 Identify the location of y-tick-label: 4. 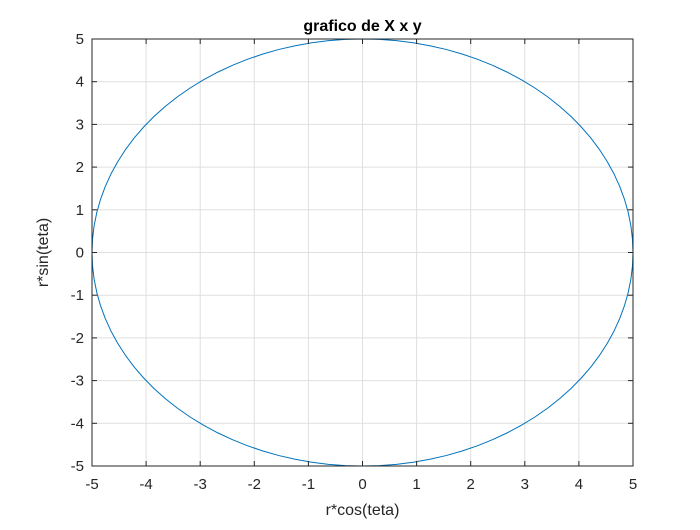
(80, 82).